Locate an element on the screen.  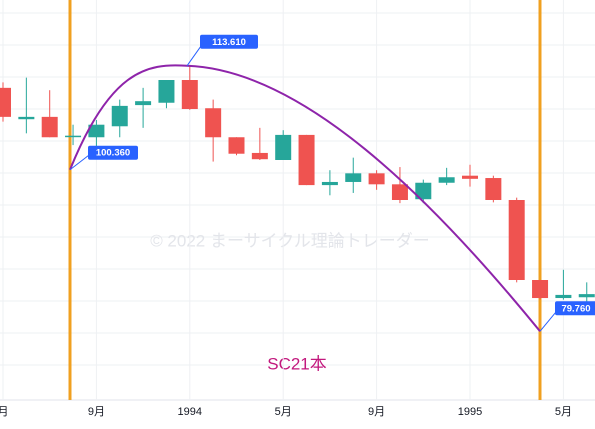
watermark: © 2022 まーサイクル理論トレーダー is located at coordinates (290, 240).